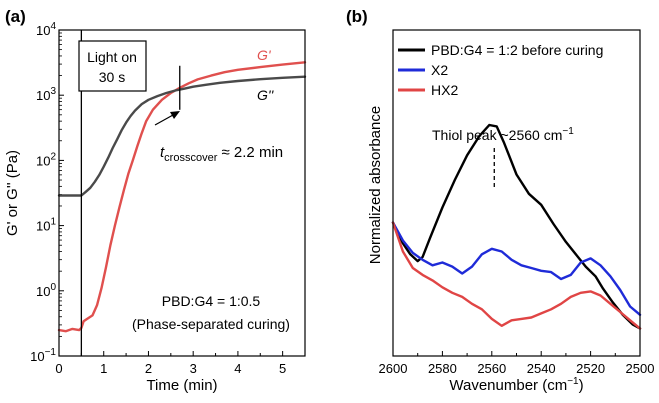 This screenshot has height=403, width=659. Describe the element at coordinates (12, 193) in the screenshot. I see `y-axis-label-a: G' or G'' (Pa)` at that location.